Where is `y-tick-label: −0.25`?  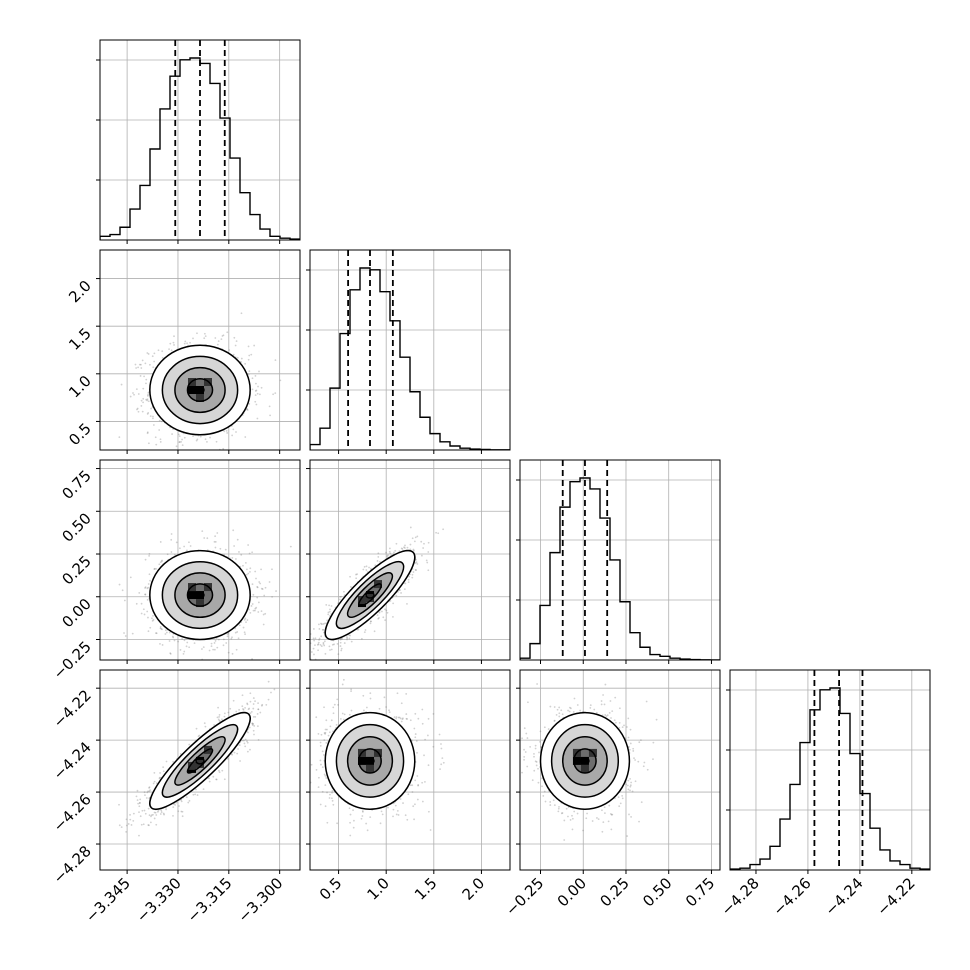
y-tick-label: −0.25 is located at coordinates (72, 660).